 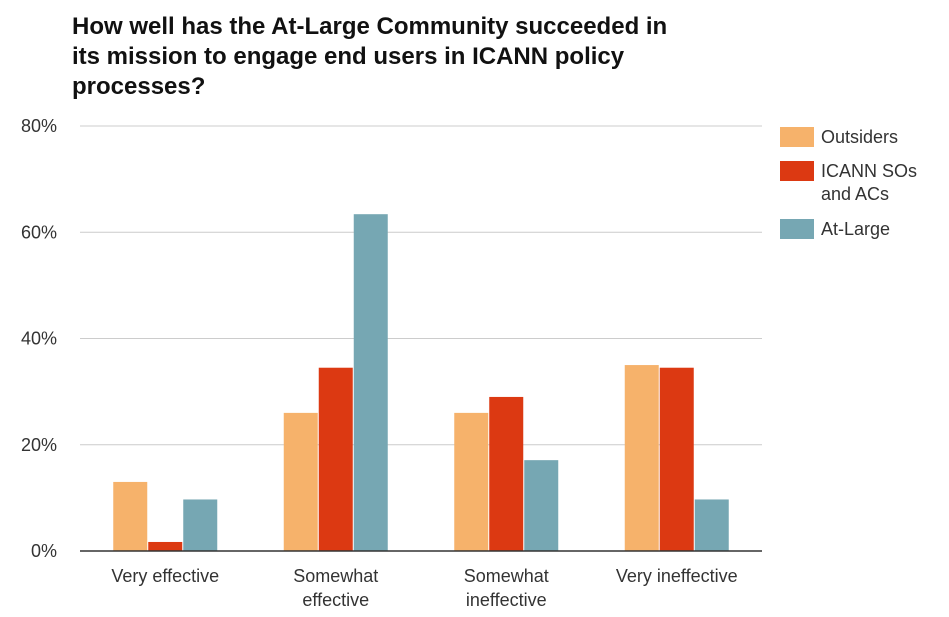 What do you see at coordinates (677, 576) in the screenshot?
I see `x-tick-label: Very ineffective` at bounding box center [677, 576].